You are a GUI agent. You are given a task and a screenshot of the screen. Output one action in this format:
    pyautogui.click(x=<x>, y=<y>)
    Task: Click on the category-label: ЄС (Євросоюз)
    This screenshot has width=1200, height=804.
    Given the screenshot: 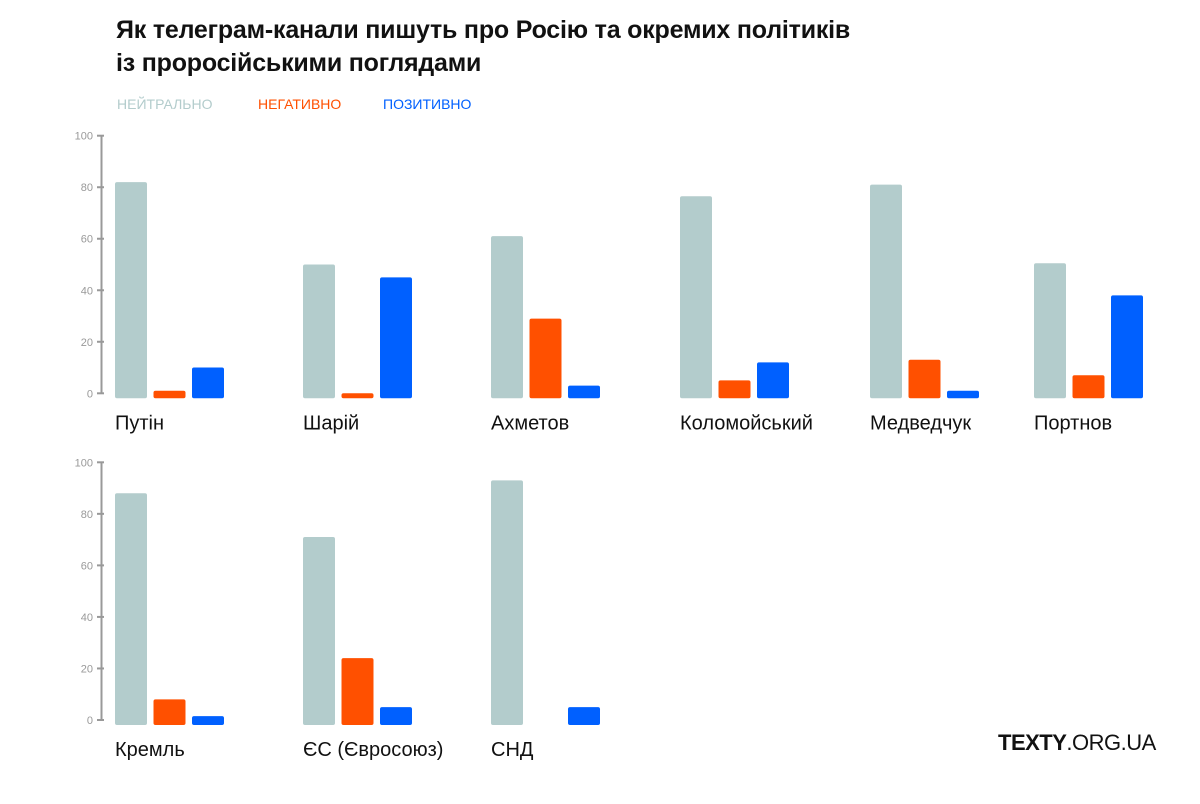 What is the action you would take?
    pyautogui.click(x=373, y=750)
    